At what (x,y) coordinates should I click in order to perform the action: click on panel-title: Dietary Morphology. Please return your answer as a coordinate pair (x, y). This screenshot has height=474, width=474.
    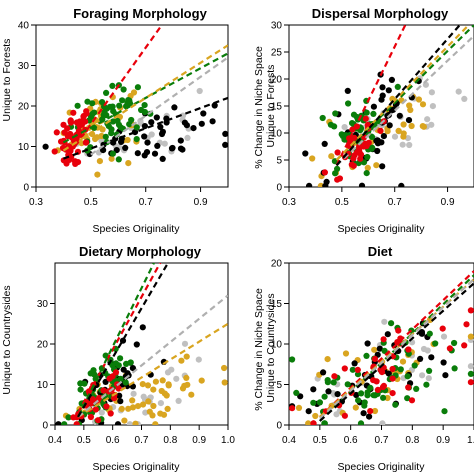
    Looking at the image, I should click on (140, 251).